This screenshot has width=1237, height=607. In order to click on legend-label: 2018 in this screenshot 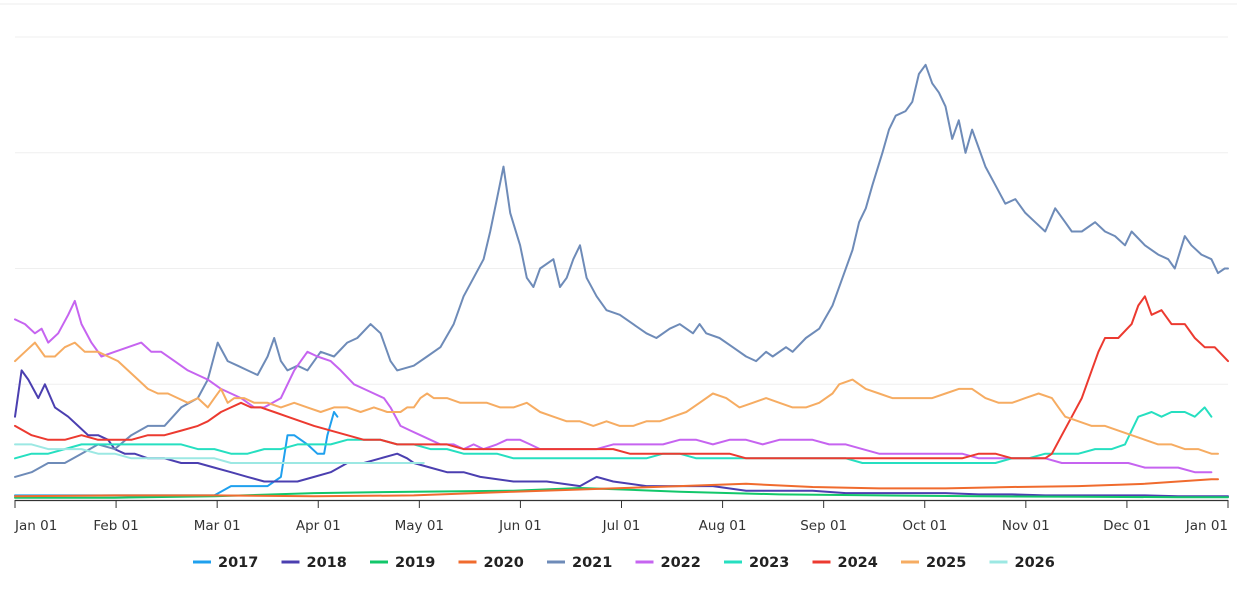, I will do `click(327, 563)`.